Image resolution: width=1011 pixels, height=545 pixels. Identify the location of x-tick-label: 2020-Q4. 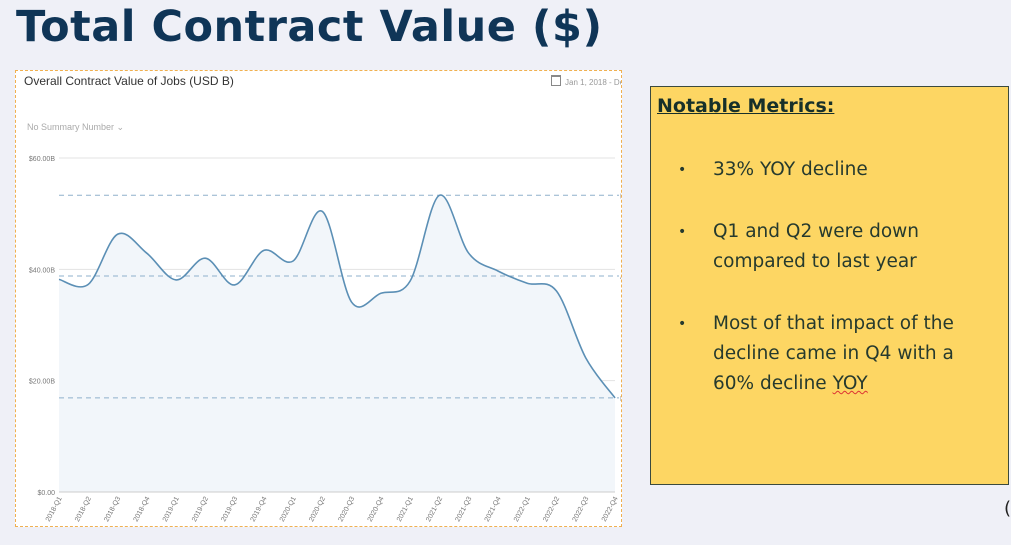
(376, 509).